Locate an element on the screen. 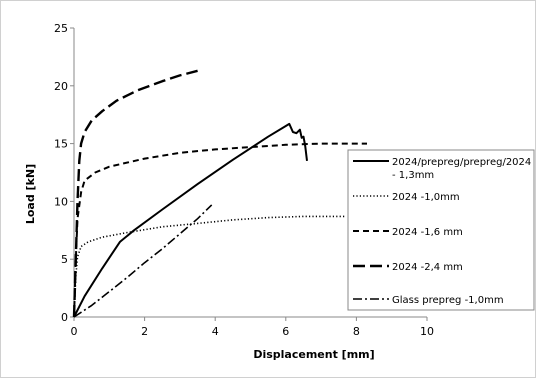 The width and height of the screenshot is (536, 381). x-tick-label: 4 is located at coordinates (215, 331).